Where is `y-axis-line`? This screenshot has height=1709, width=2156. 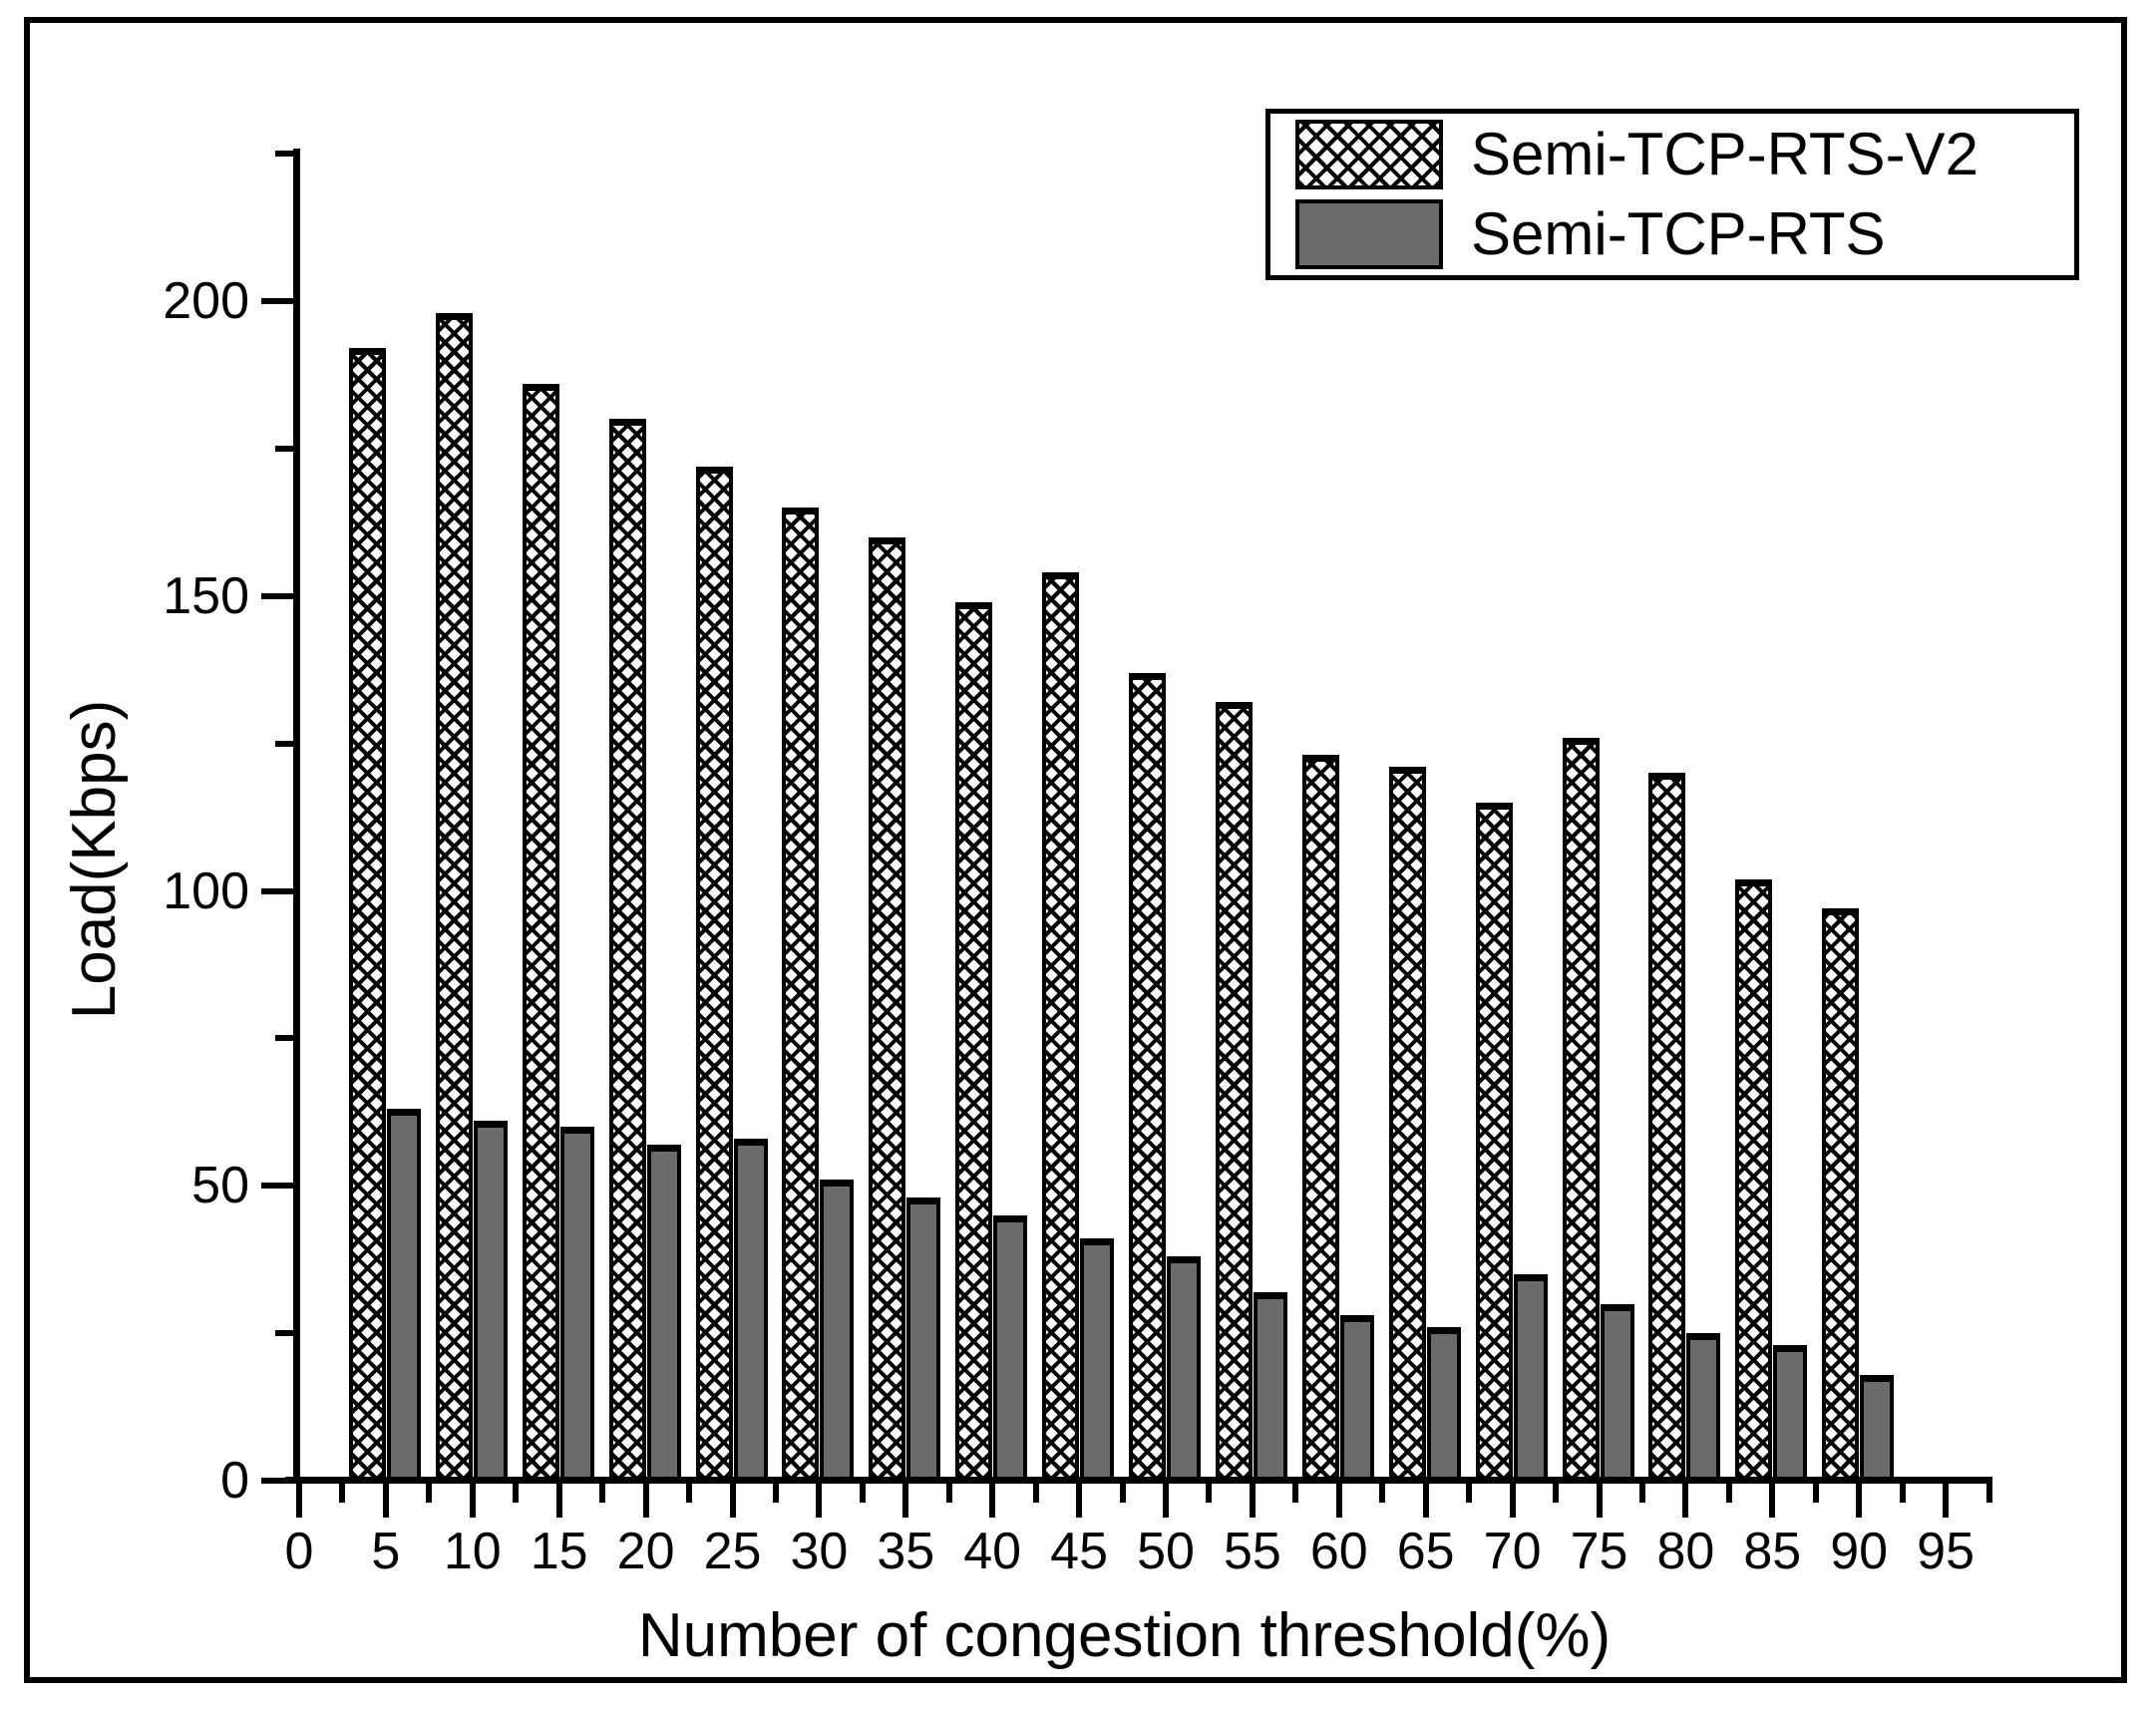
y-axis-line is located at coordinates (296, 816).